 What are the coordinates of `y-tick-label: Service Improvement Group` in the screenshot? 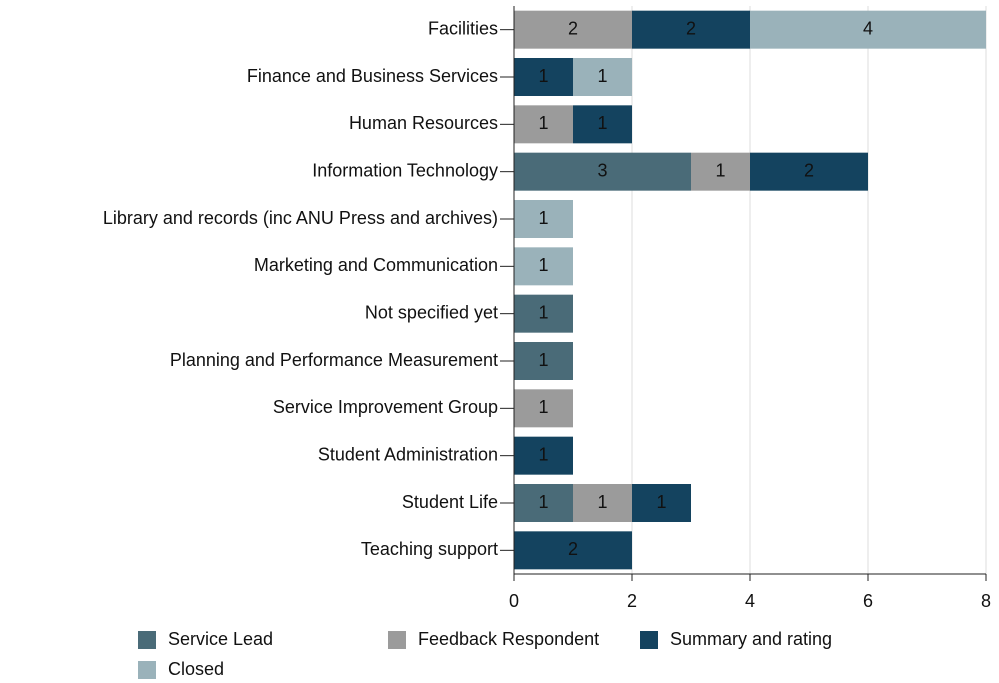 It's located at (385, 407).